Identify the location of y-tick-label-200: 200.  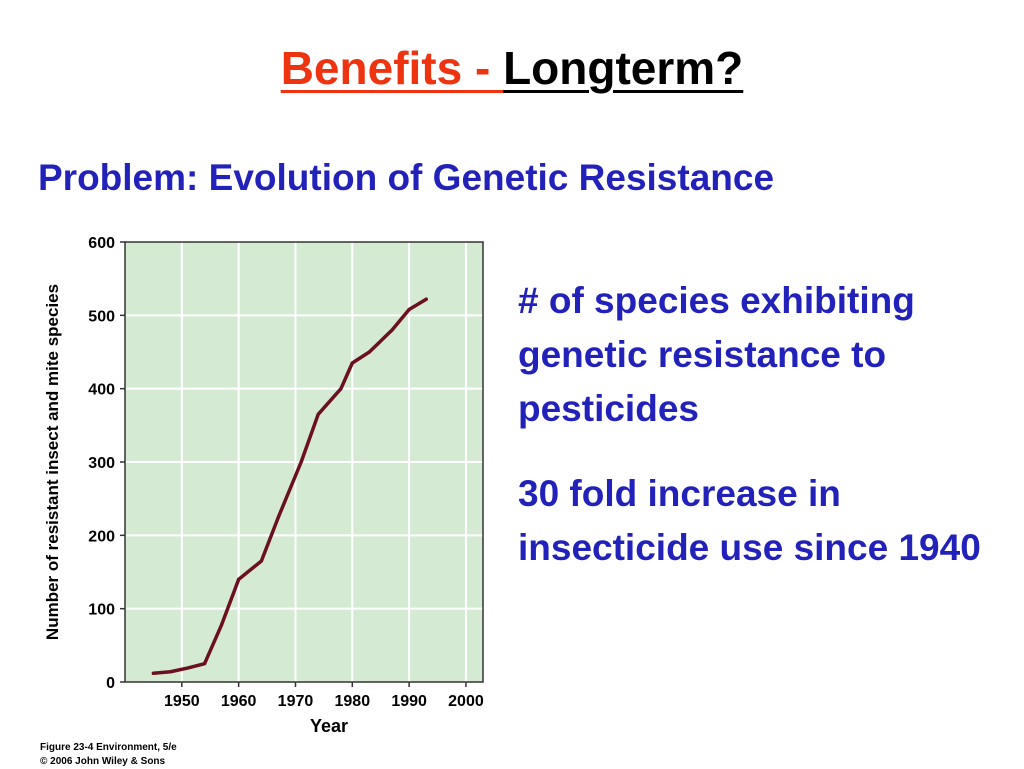
(101, 536).